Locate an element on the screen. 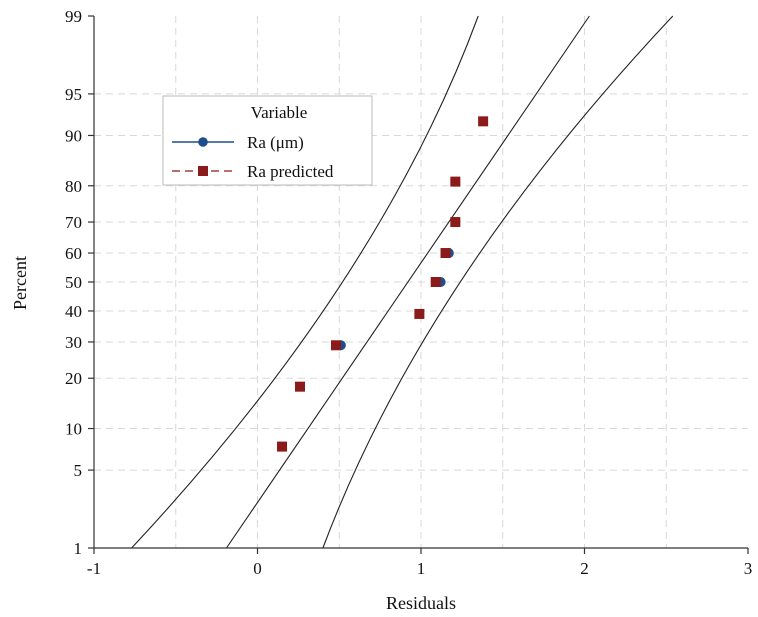  y-tick-label: 80 is located at coordinates (73, 186).